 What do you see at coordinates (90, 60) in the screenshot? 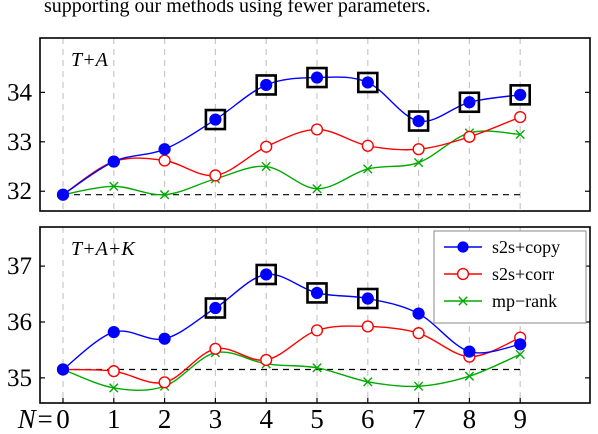
I see `panel-title: T+A` at bounding box center [90, 60].